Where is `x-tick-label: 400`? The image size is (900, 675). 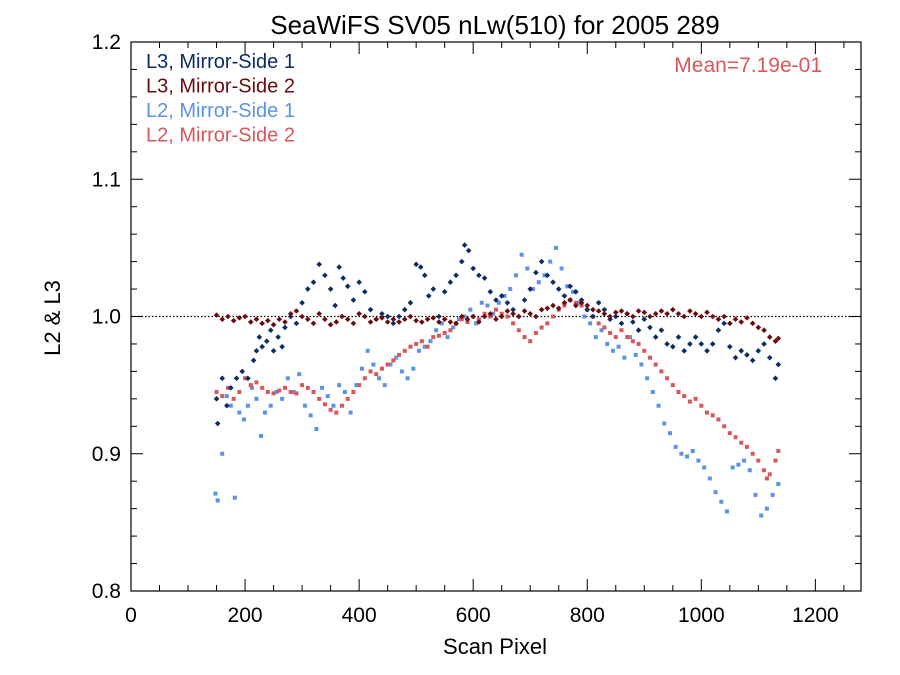 x-tick-label: 400 is located at coordinates (359, 615).